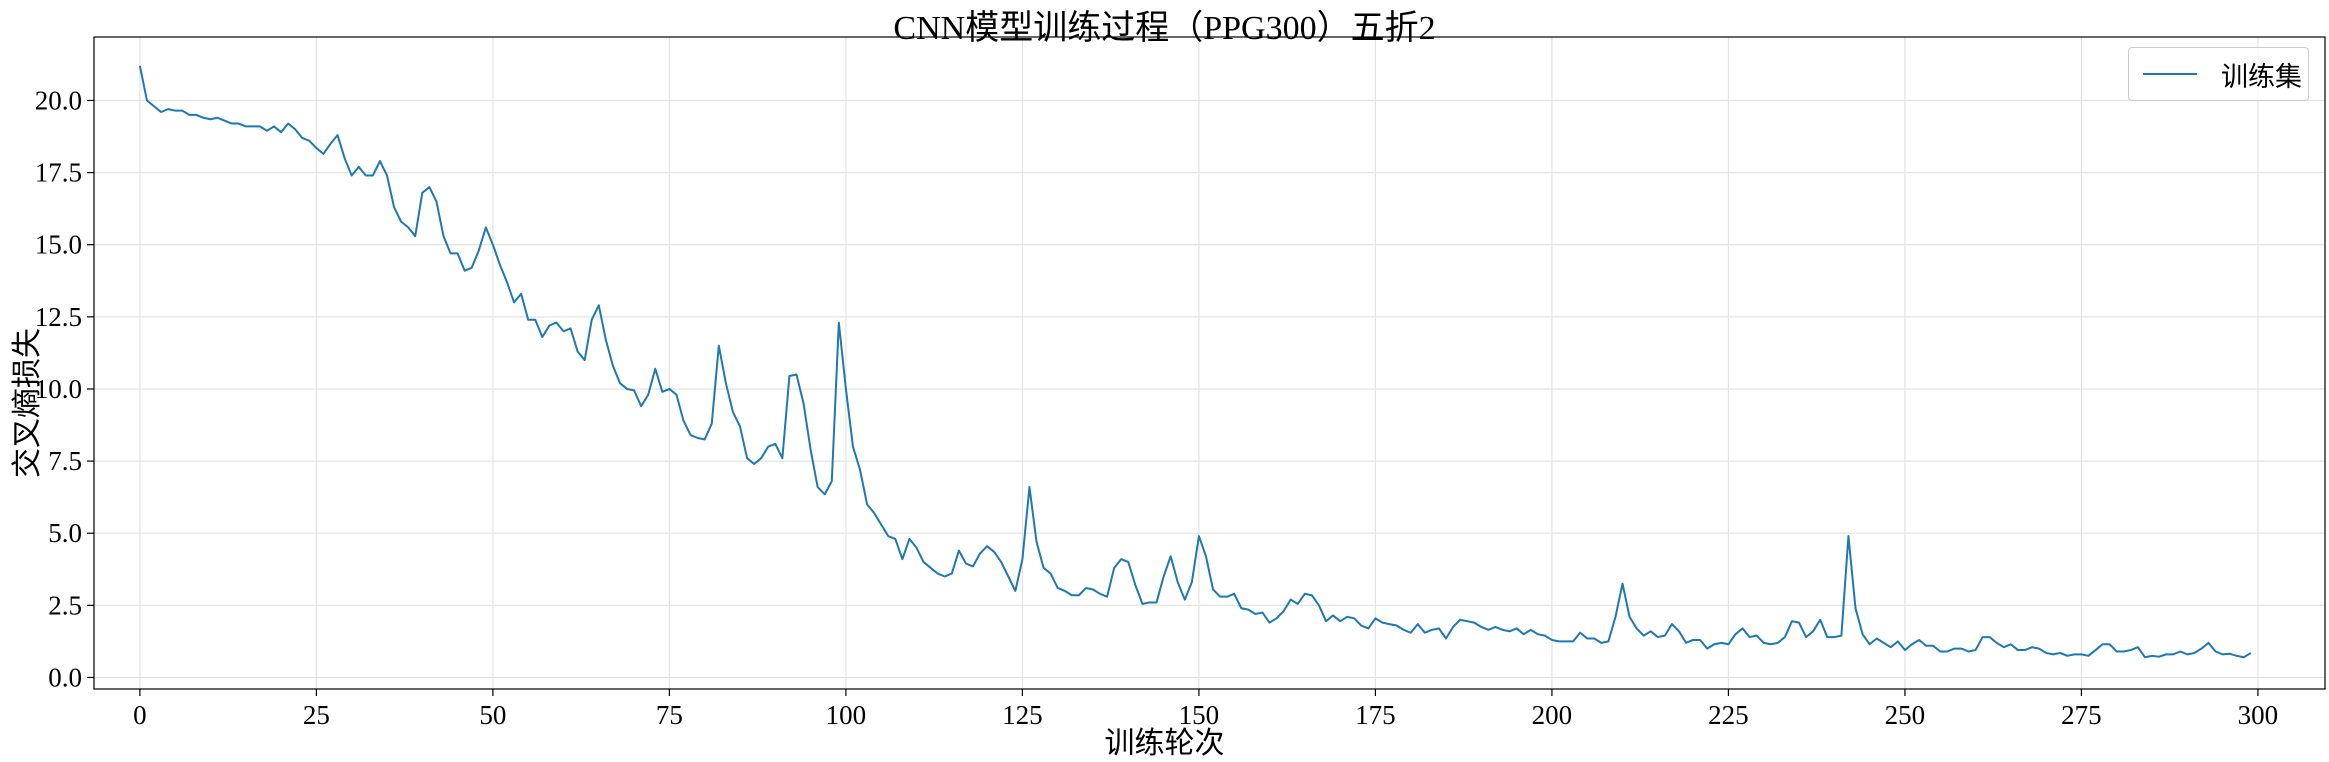 This screenshot has width=2329, height=762. What do you see at coordinates (1552, 715) in the screenshot?
I see `x-tick-label: 200` at bounding box center [1552, 715].